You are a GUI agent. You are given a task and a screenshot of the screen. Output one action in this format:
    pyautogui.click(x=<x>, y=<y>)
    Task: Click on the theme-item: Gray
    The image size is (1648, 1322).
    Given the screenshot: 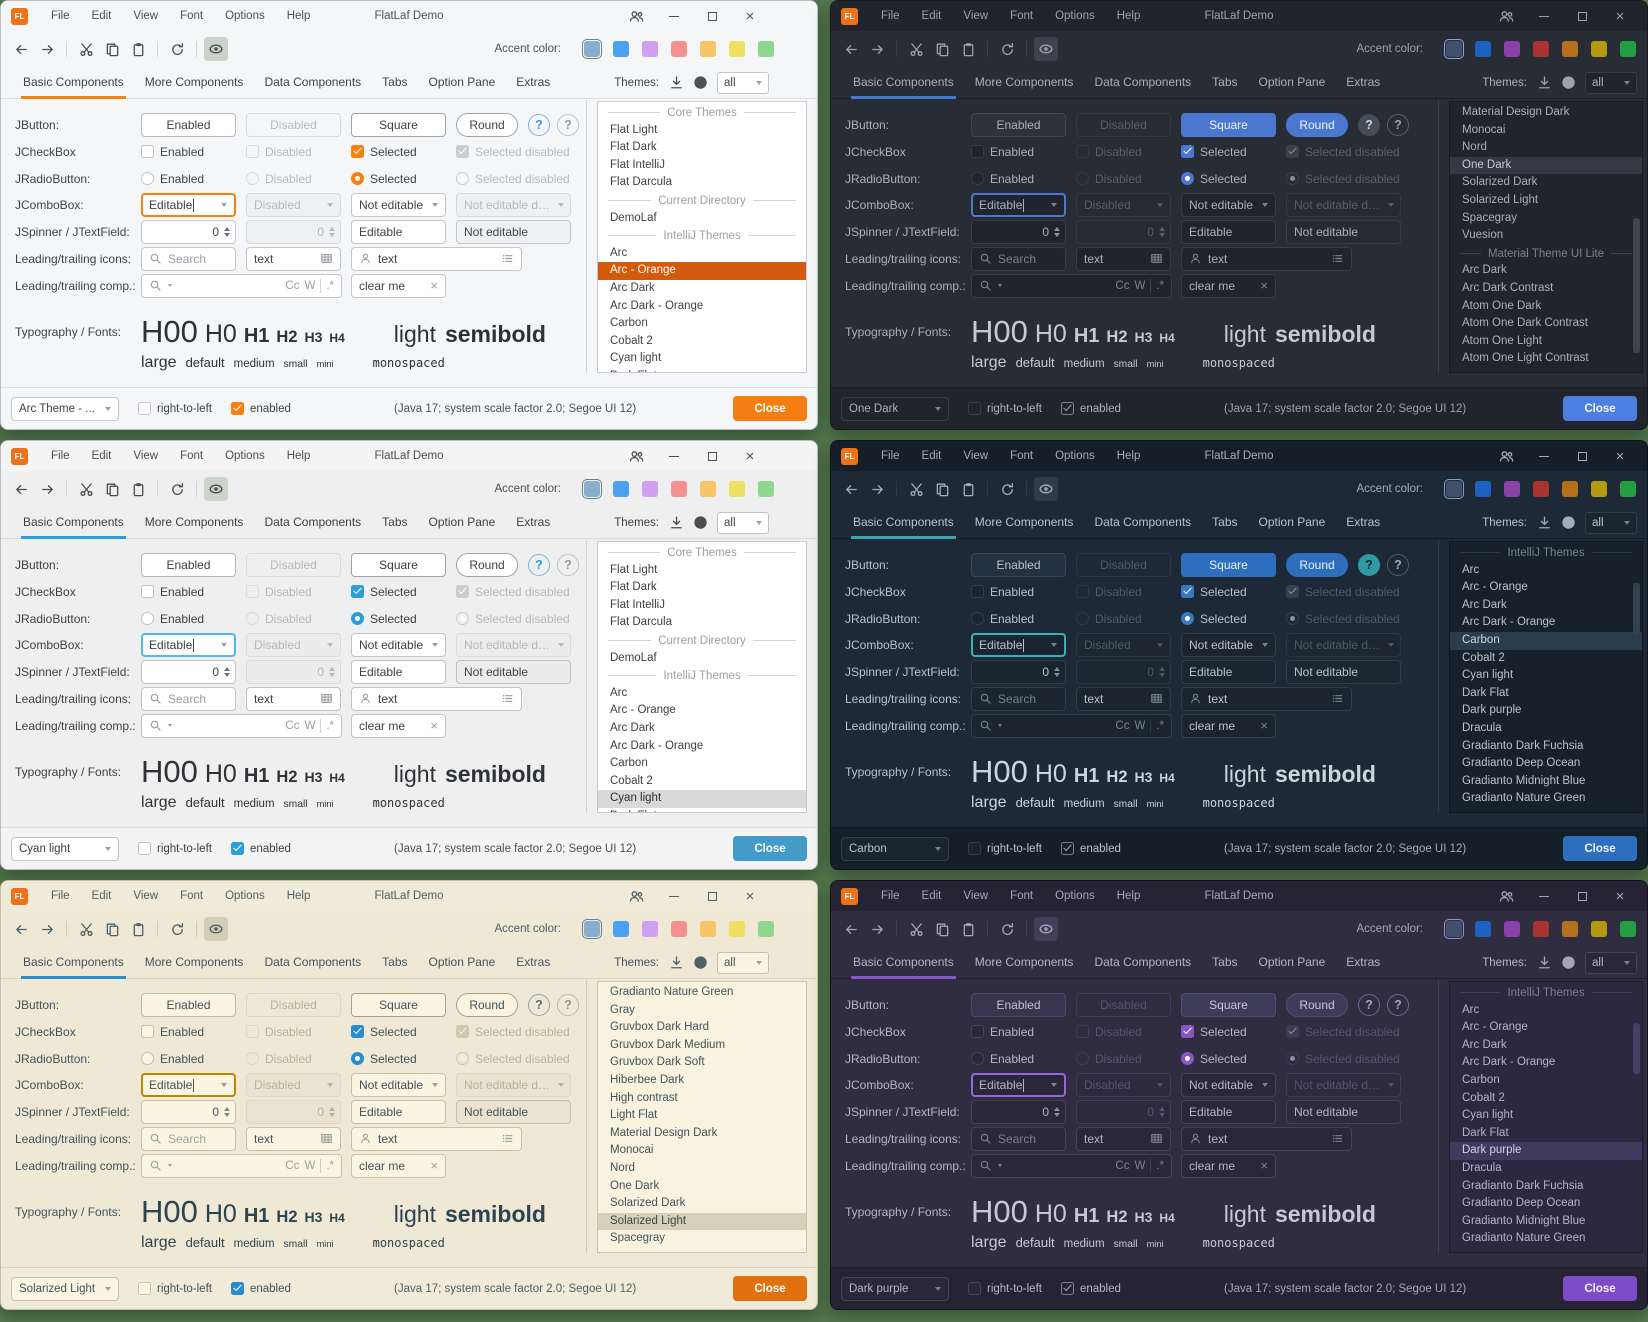 What is the action you would take?
    pyautogui.click(x=622, y=1009)
    